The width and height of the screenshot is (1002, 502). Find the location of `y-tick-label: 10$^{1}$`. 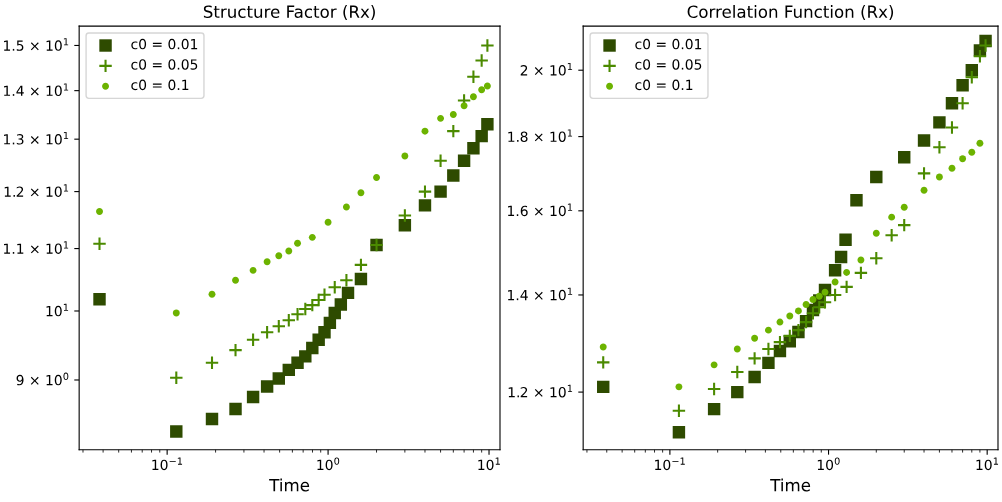

y-tick-label: 10$^{1}$ is located at coordinates (57, 310).